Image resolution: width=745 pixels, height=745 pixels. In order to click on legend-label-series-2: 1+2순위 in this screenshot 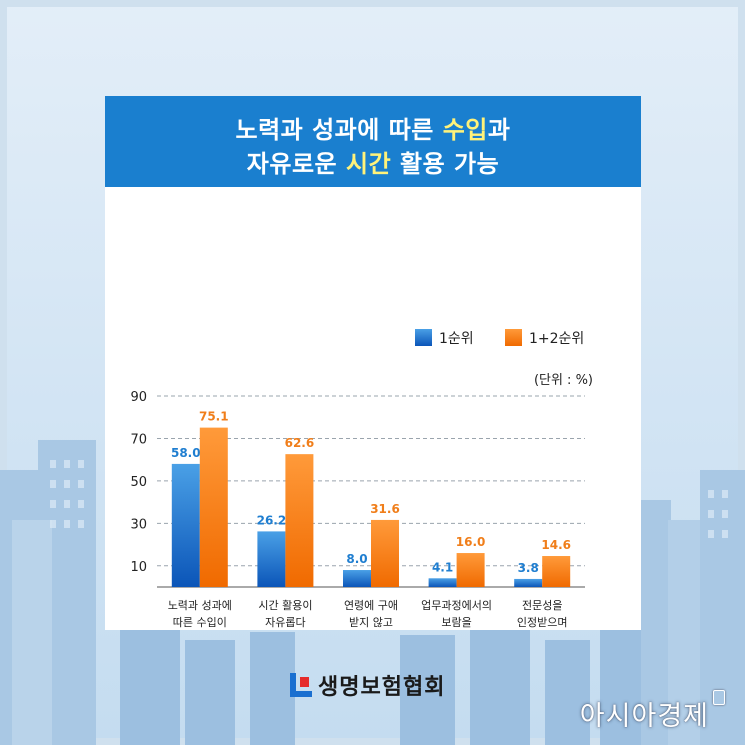, I will do `click(556, 339)`.